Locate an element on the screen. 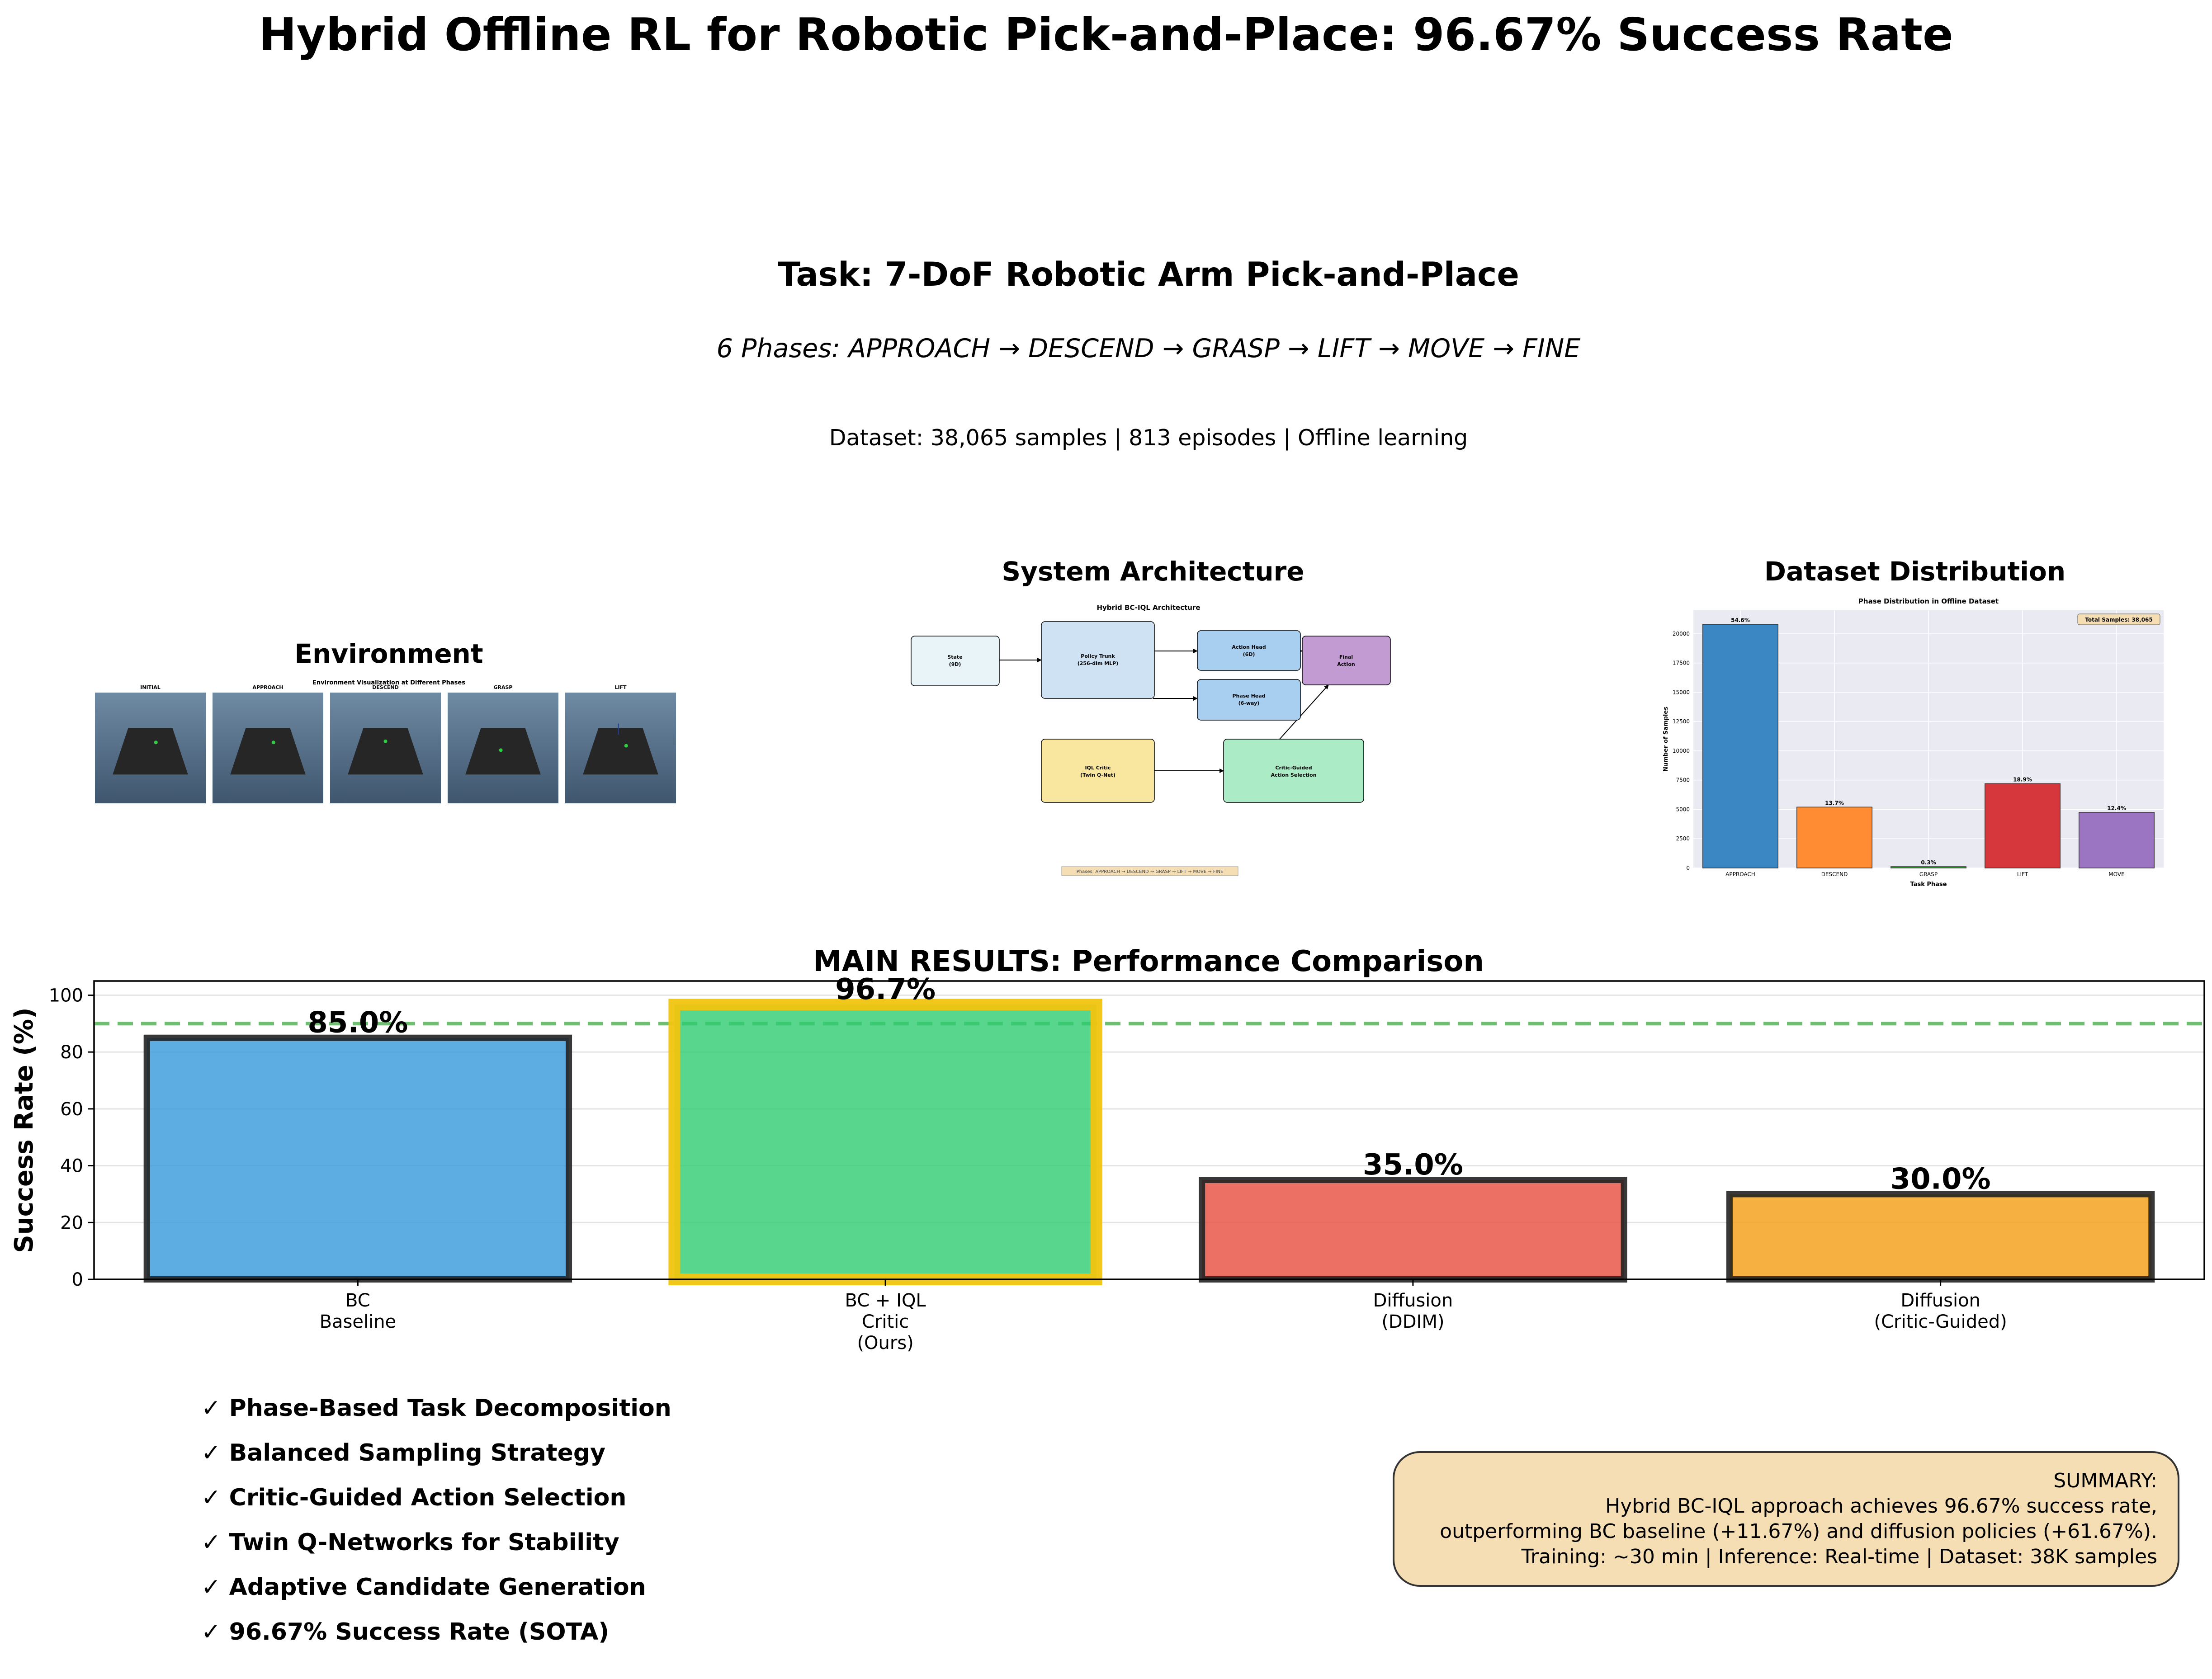  result-bar-label: 85.0% is located at coordinates (358, 1023).